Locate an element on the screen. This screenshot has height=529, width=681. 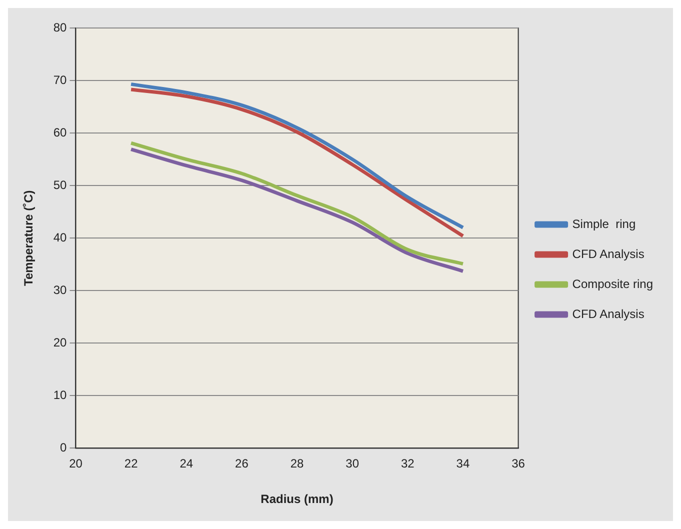
y-axis-title: Temperature (˚C) is located at coordinates (29, 238).